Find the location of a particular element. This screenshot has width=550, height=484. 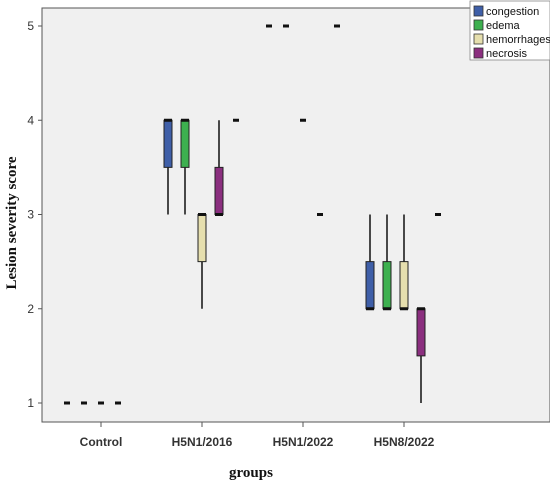

y-axis-title: Lesion severity score is located at coordinates (12, 222).